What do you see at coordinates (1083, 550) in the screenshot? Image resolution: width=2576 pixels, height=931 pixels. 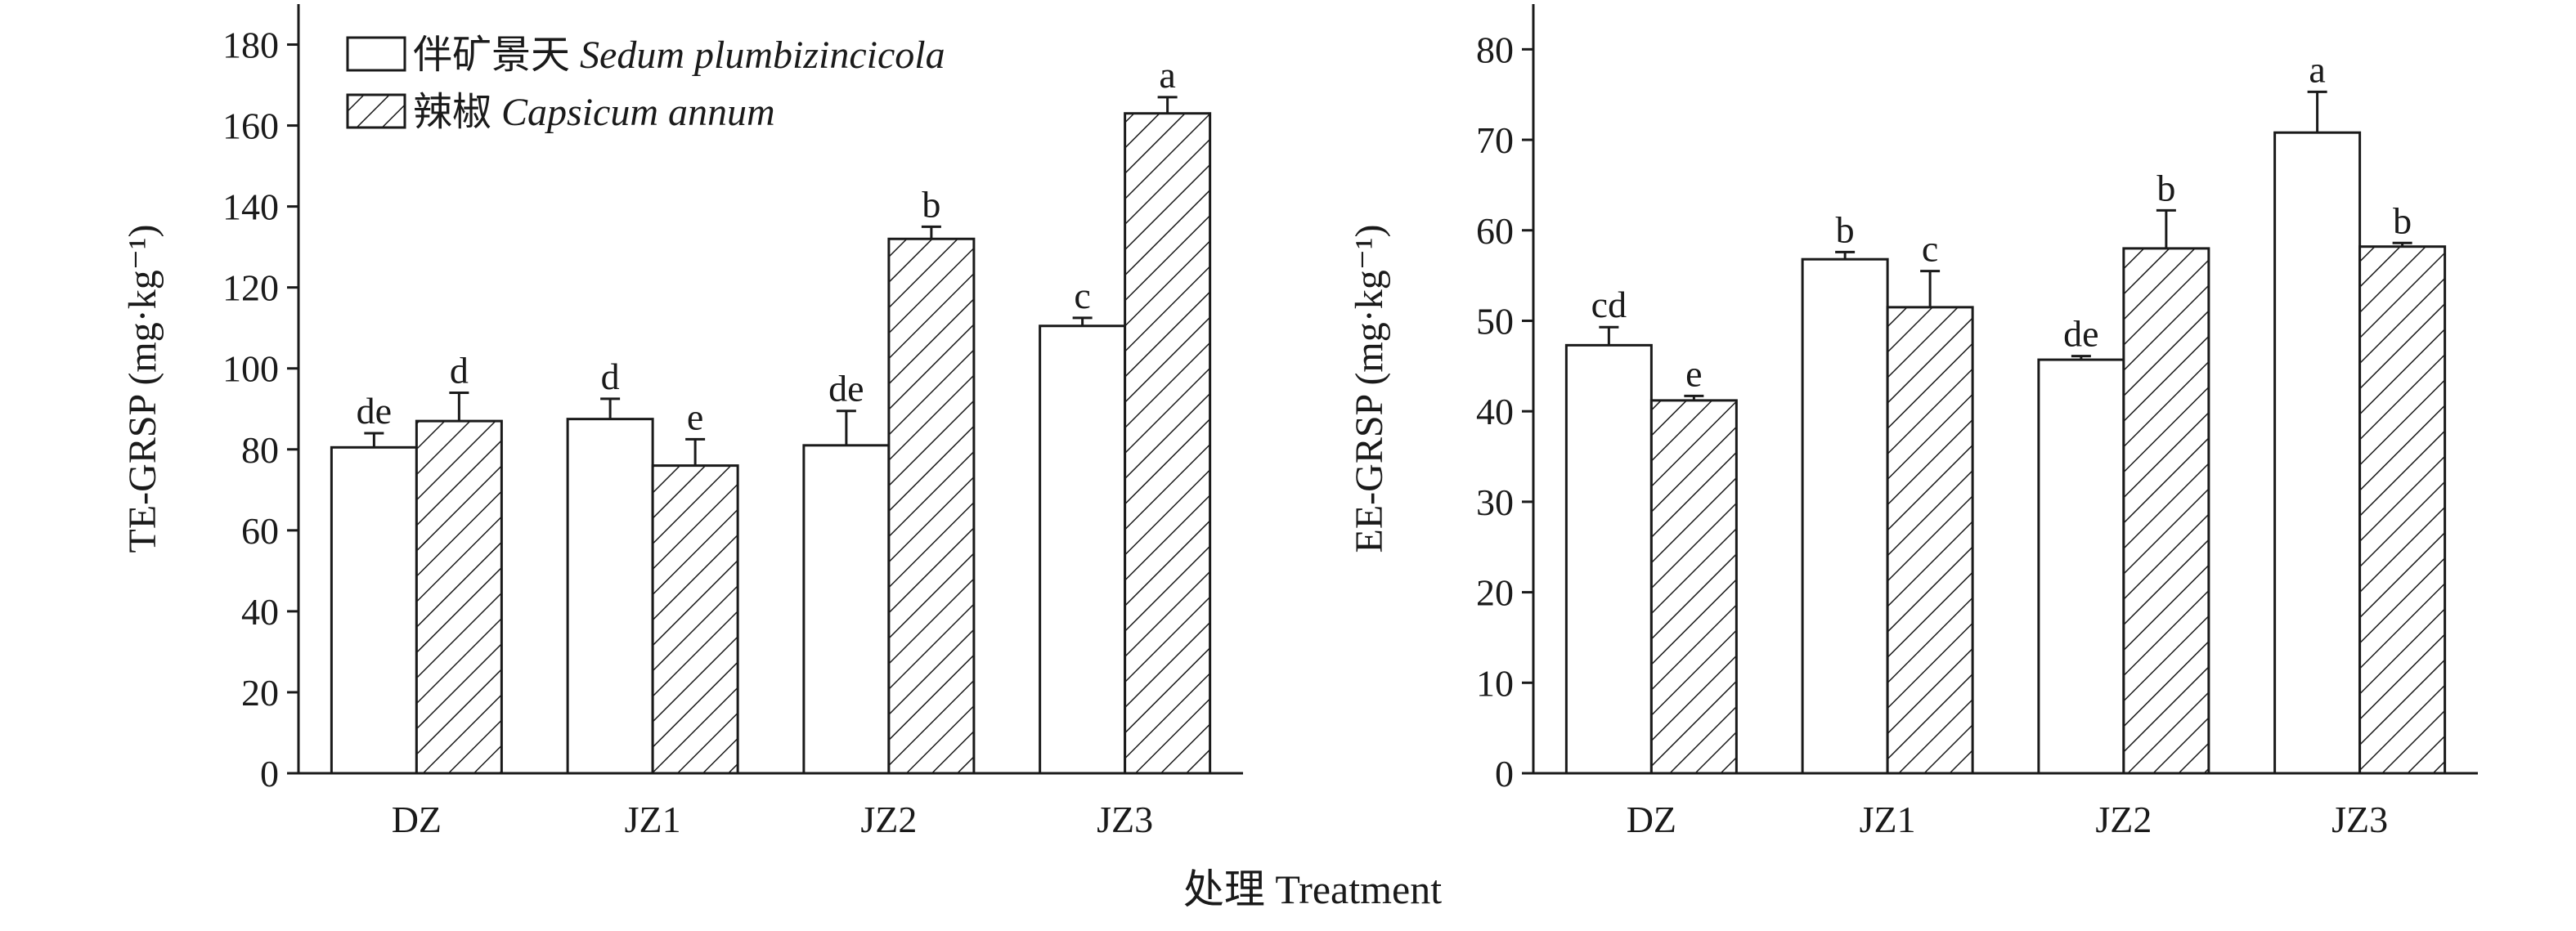 I see `left-bar-JZ3-sedum` at bounding box center [1083, 550].